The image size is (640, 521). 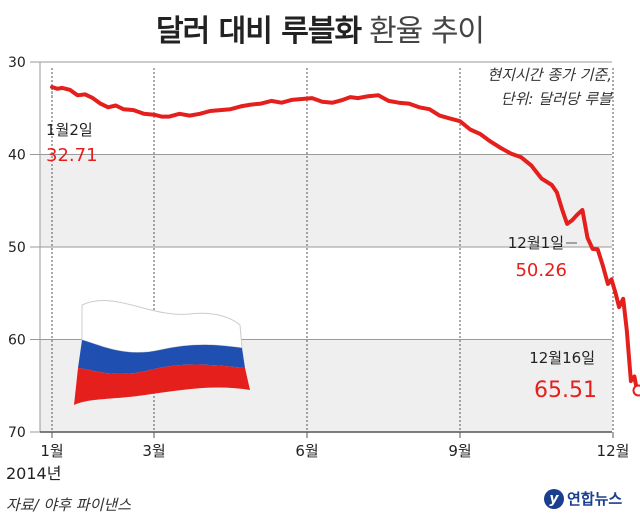 What do you see at coordinates (51, 451) in the screenshot?
I see `x-tick-1월: 1월` at bounding box center [51, 451].